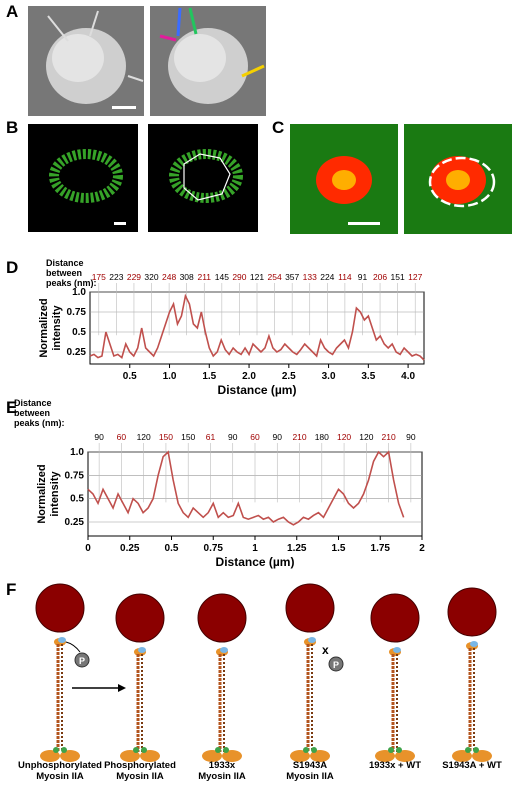 This screenshot has width=520, height=793. Describe the element at coordinates (345, 277) in the screenshot. I see `peak-distance-label: 114` at that location.